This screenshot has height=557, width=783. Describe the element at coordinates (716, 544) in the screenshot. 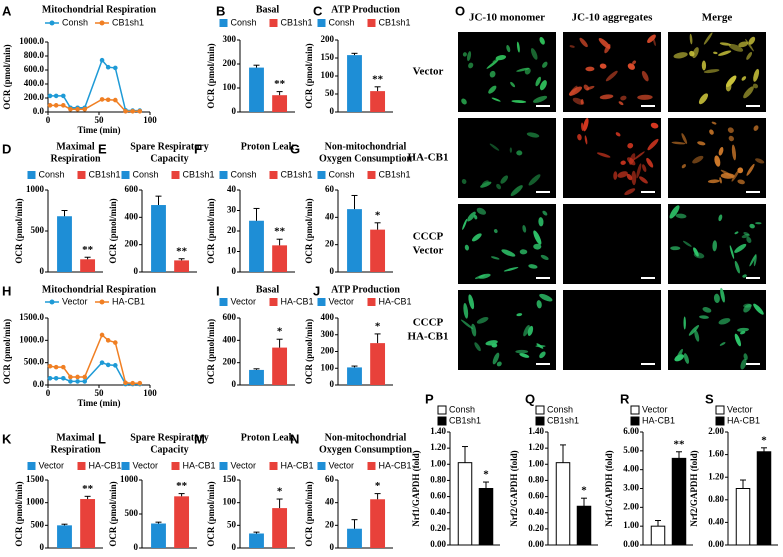

I see `y-tick-label: 0.00` at that location.